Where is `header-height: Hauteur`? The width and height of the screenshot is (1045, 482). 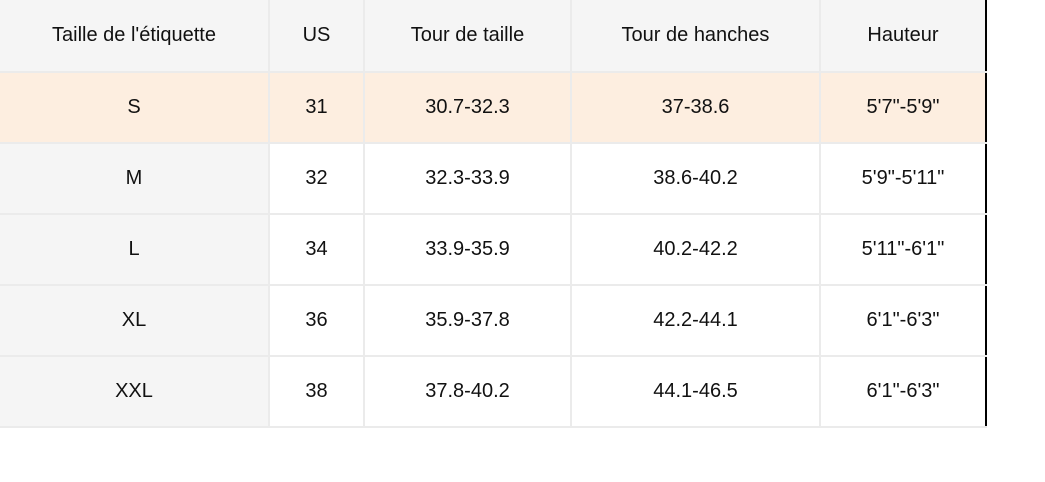 header-height: Hauteur is located at coordinates (903, 36).